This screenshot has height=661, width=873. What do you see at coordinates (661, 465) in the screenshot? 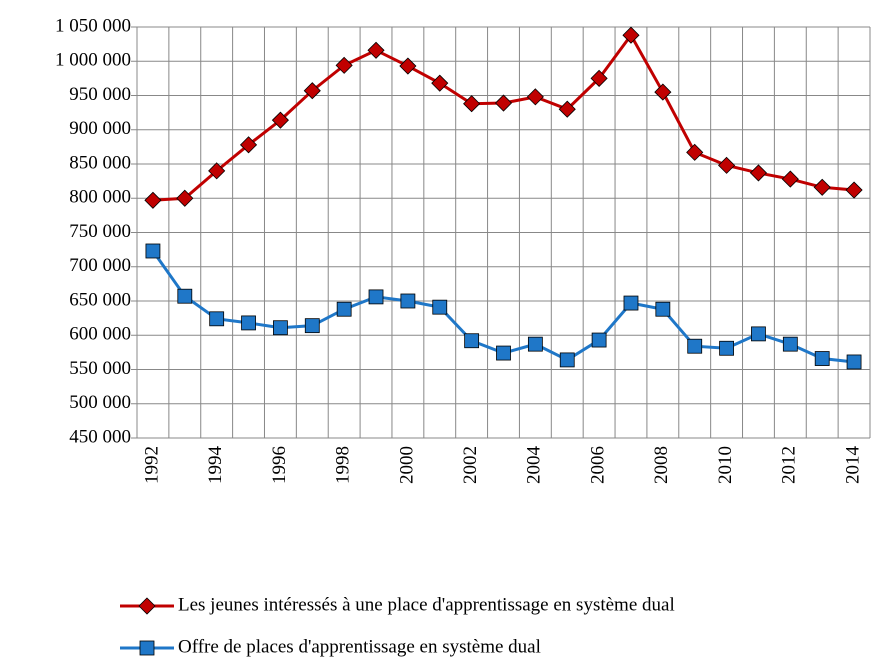
I see `x-tick-label: 2008` at bounding box center [661, 465].